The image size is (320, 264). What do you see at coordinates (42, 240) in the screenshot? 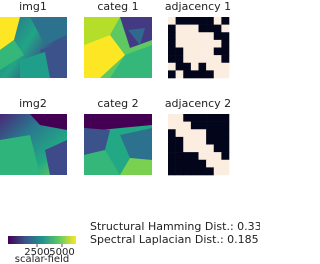
I see `colorbar` at bounding box center [42, 240].